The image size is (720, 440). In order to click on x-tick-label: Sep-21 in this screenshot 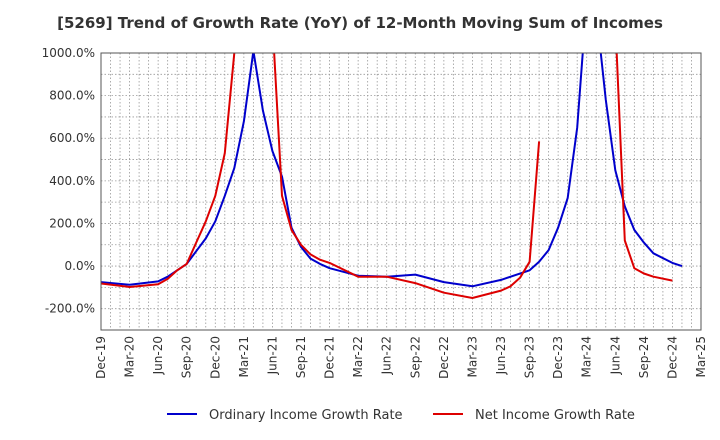, I will do `click(301, 357)`.